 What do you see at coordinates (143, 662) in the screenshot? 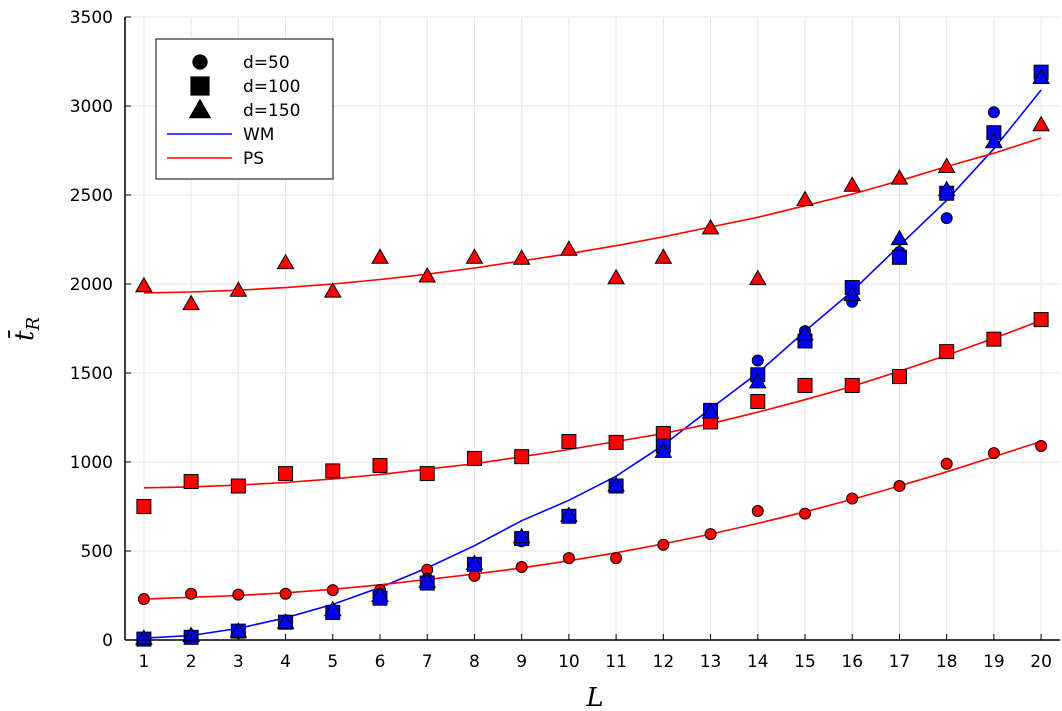
I see `x-tick-label: 1` at bounding box center [143, 662].